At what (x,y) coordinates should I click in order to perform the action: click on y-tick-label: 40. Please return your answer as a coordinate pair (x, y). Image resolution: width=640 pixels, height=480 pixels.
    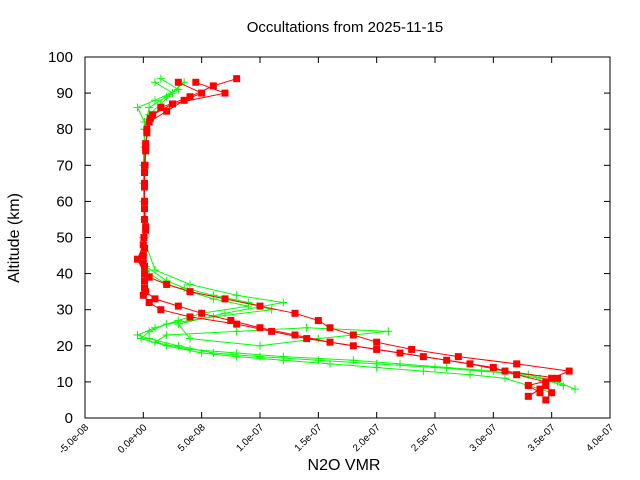
    Looking at the image, I should click on (64, 274).